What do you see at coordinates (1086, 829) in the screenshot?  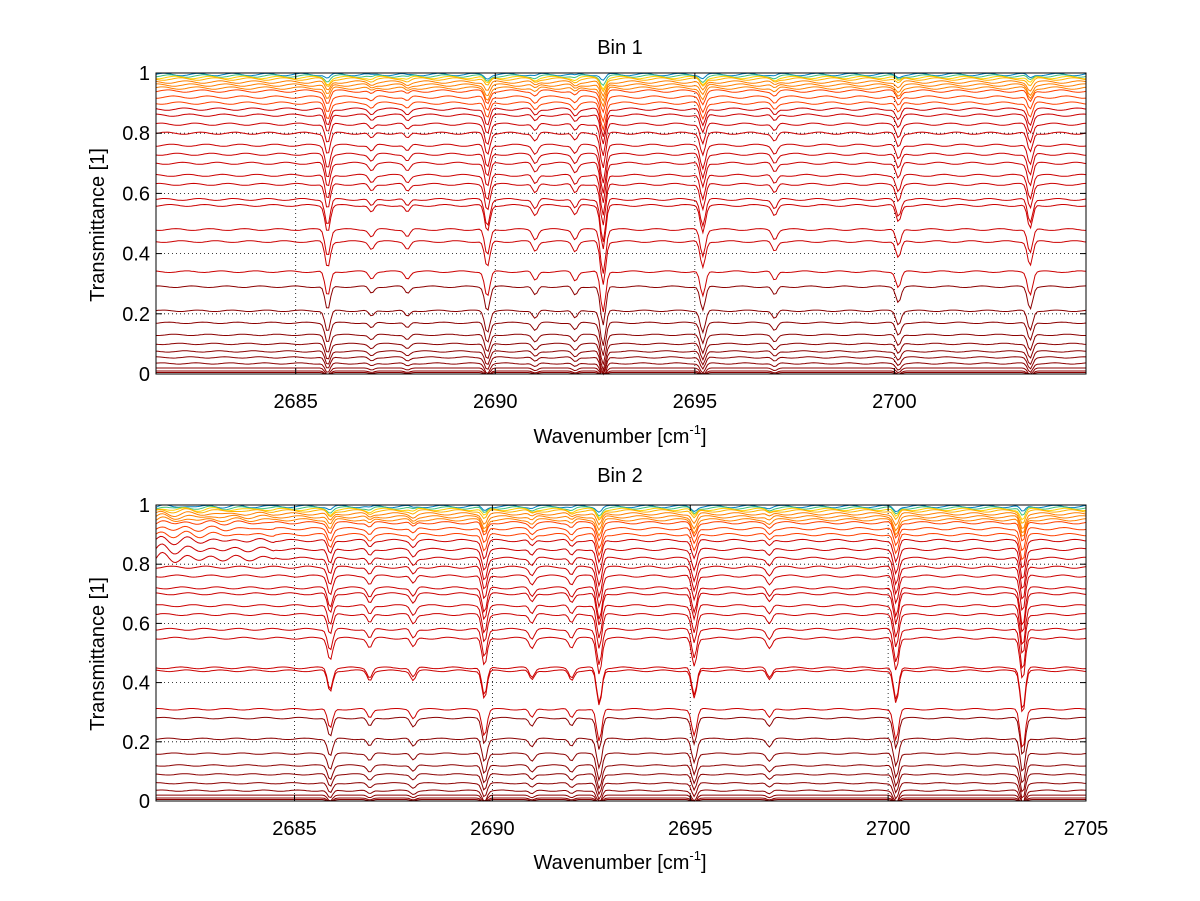 I see `x-tick-label: 2705` at bounding box center [1086, 829].